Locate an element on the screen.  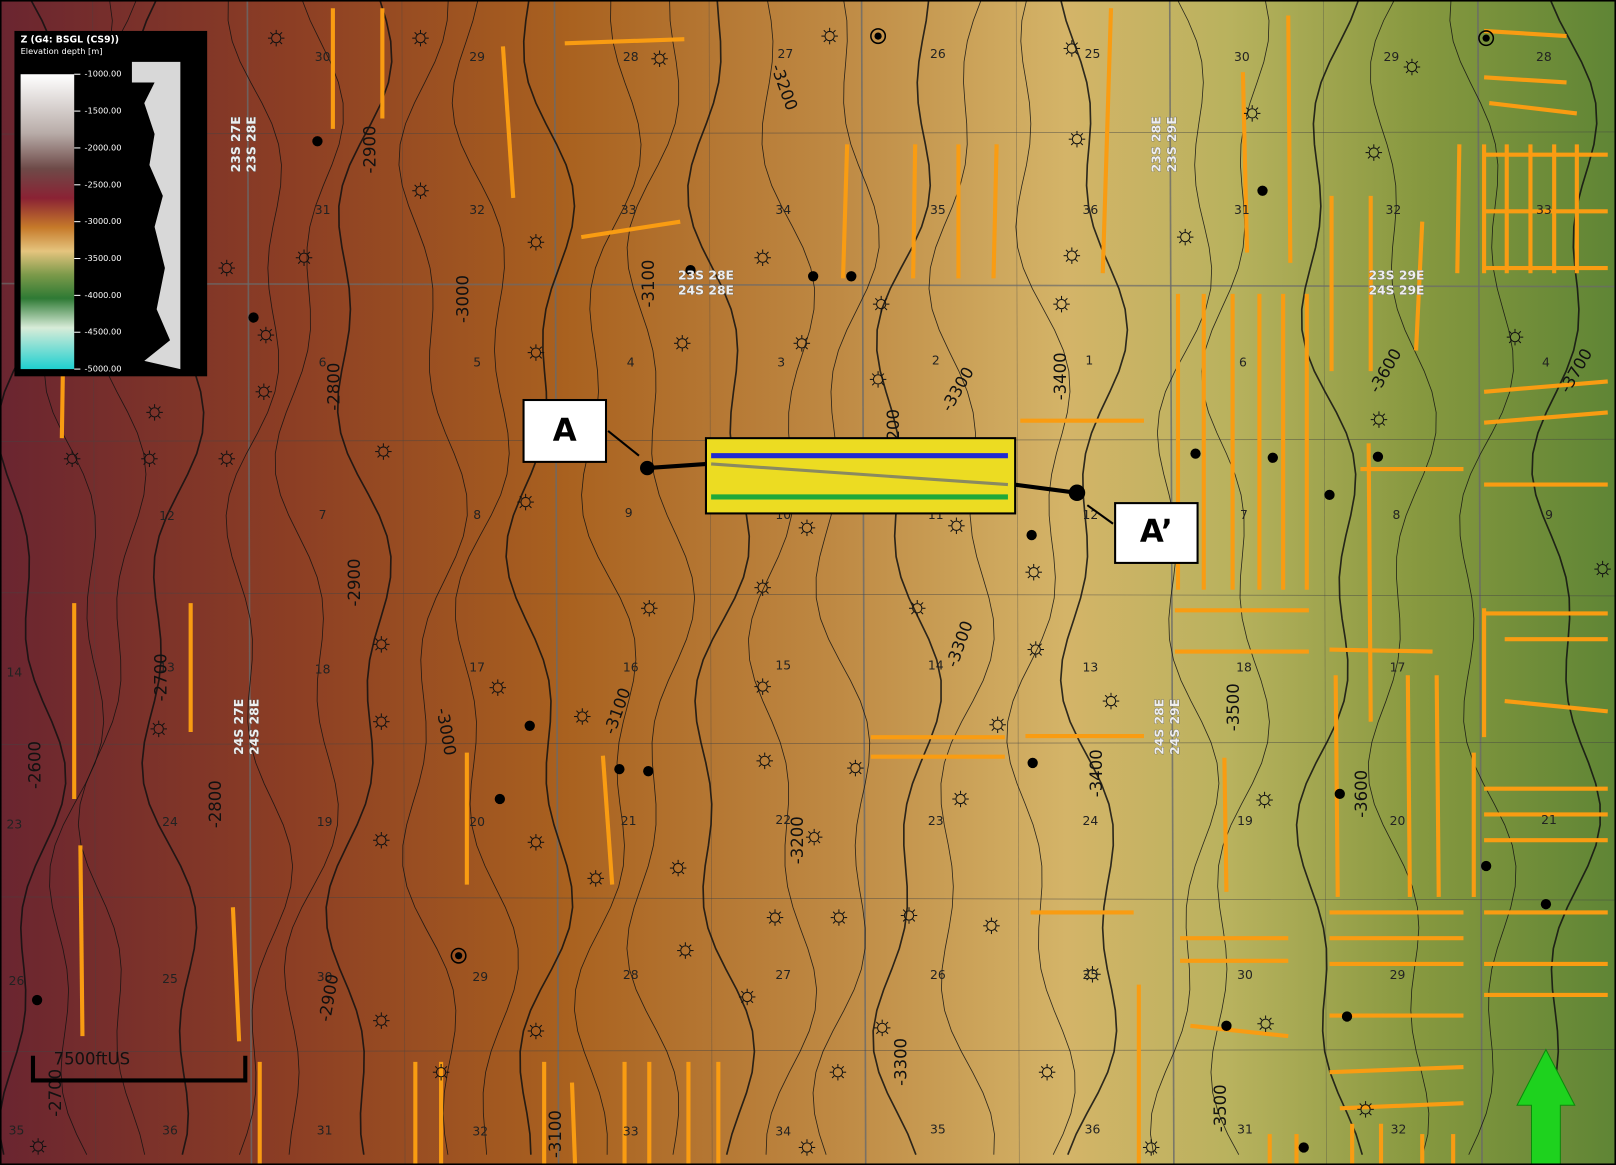
section-number: 36 is located at coordinates (170, 1130).